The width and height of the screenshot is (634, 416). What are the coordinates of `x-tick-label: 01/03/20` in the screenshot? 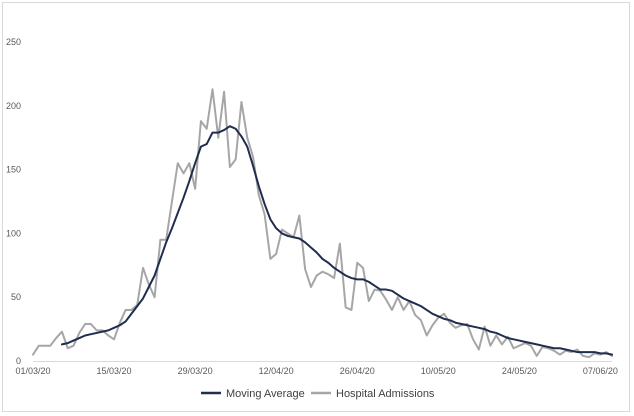 It's located at (32, 371).